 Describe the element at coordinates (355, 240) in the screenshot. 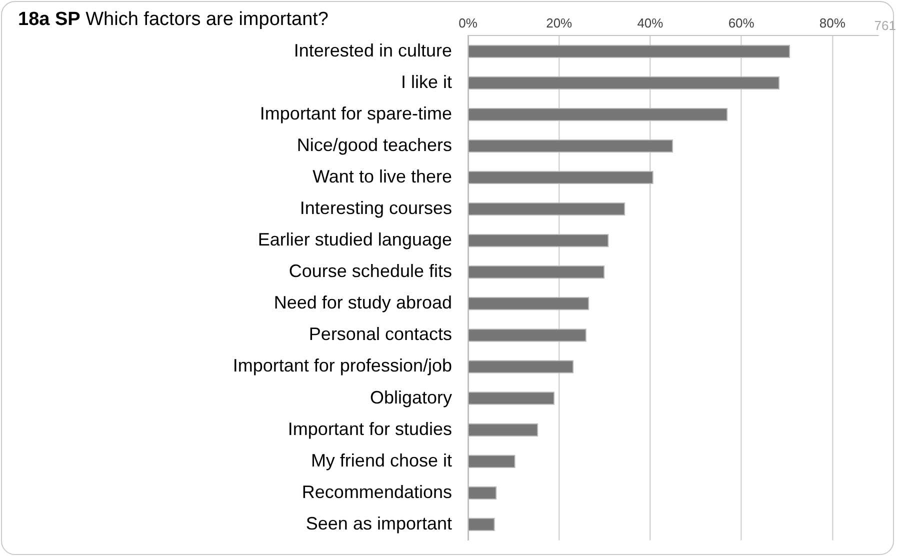

I see `y-tick-label: Earlier studied language` at that location.